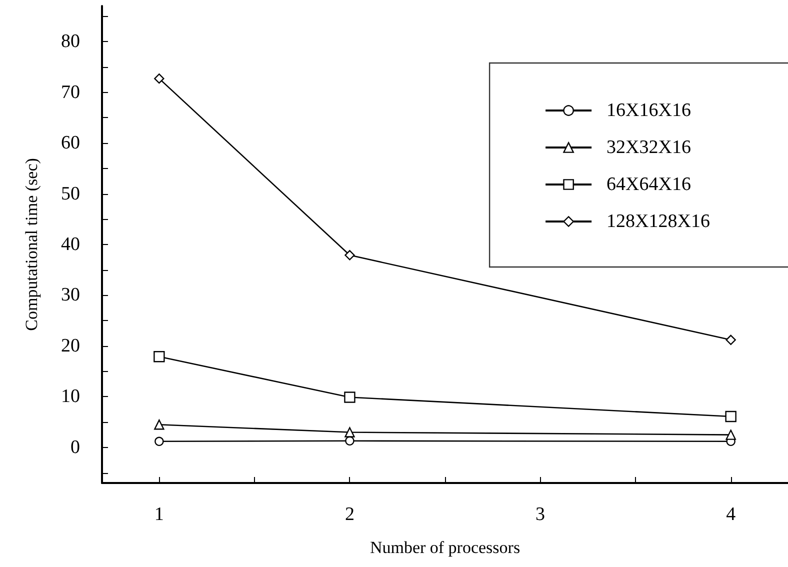  I want to click on y-tick-label: 20, so click(70, 345).